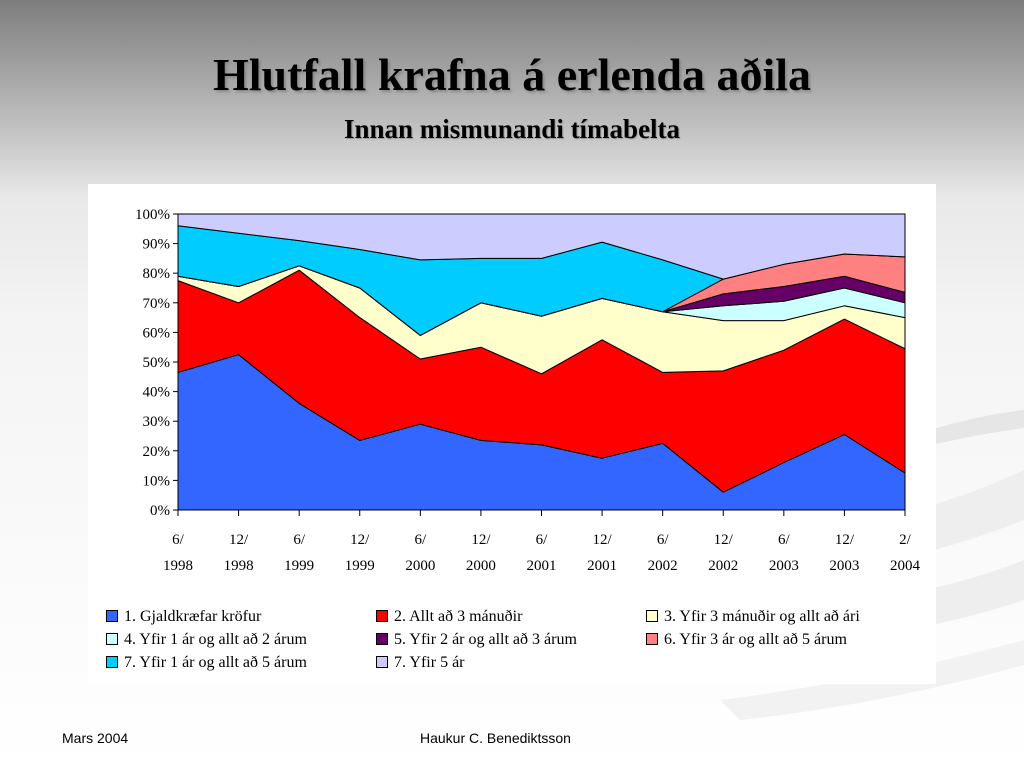 This screenshot has width=1024, height=768. Describe the element at coordinates (215, 639) in the screenshot. I see `legend-label: 4. Yfir 1 ár og allt að 2 árum` at that location.